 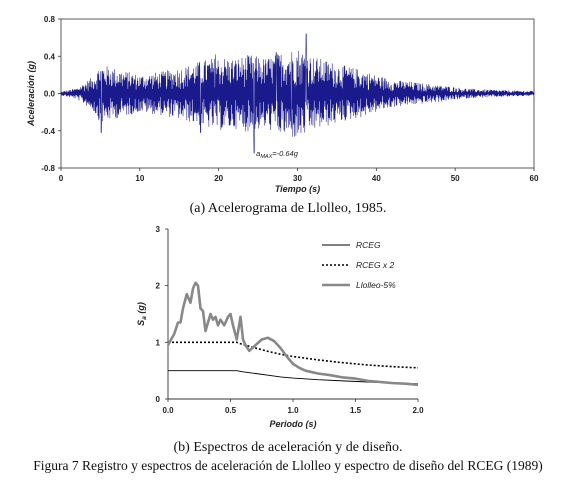 I want to click on accelerogram-x-ticks: 0 10 20 30 40 50 60, so click(x=299, y=175).